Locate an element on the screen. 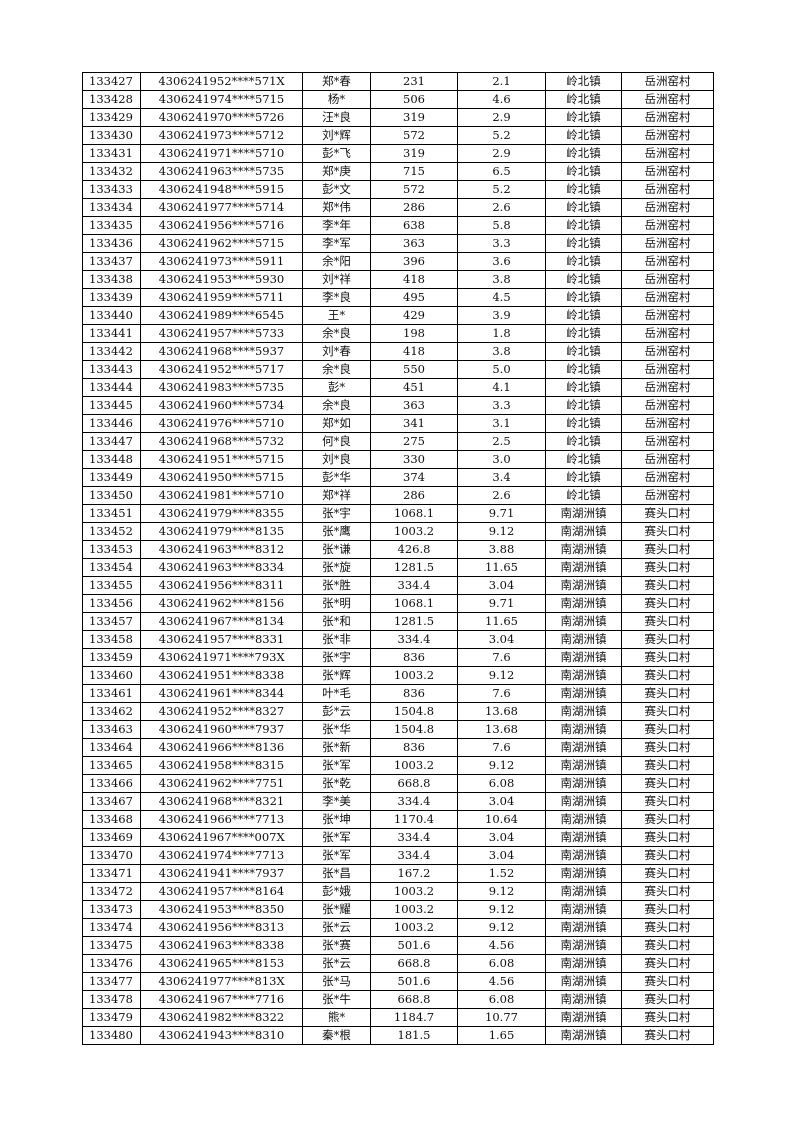 The image size is (794, 1122). amount-cell: 341 is located at coordinates (414, 423).